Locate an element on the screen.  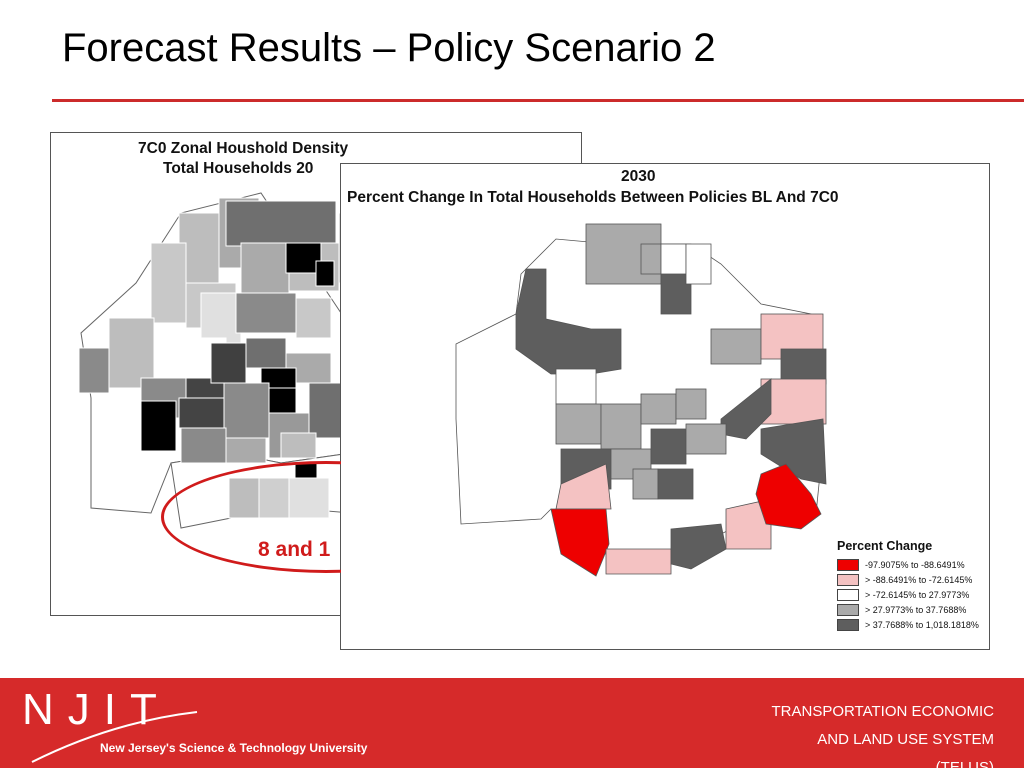
legend-item: > 27.9773% to 37.7688% is located at coordinates (908, 609).